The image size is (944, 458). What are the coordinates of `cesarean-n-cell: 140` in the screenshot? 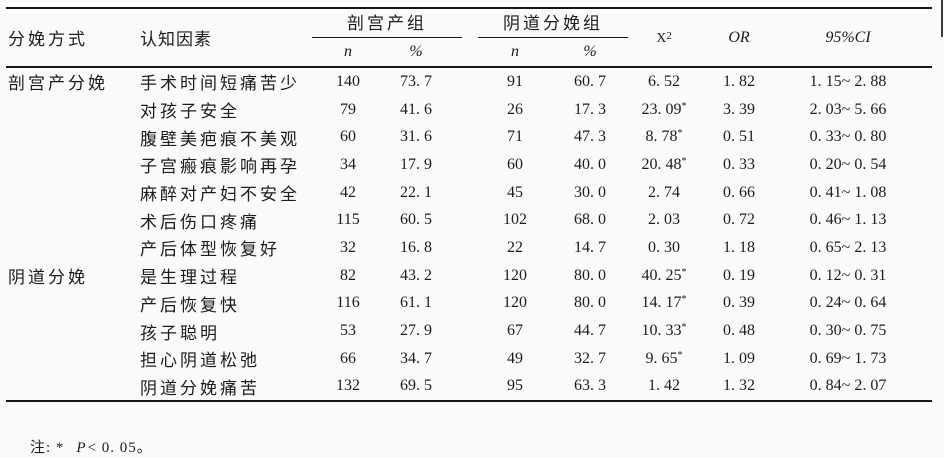 It's located at (348, 81).